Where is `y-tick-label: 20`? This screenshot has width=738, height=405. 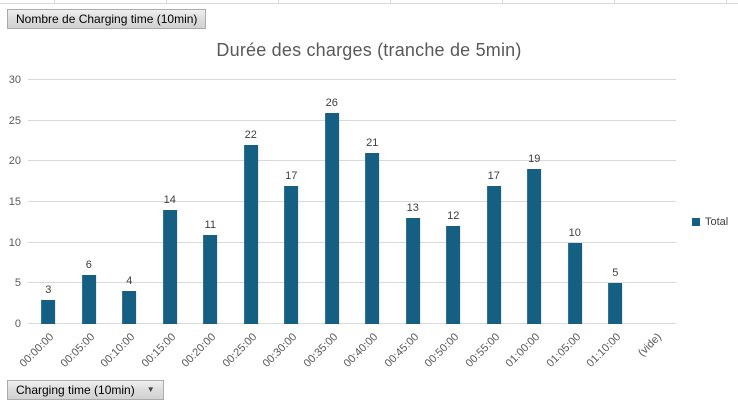 y-tick-label: 20 is located at coordinates (14, 161).